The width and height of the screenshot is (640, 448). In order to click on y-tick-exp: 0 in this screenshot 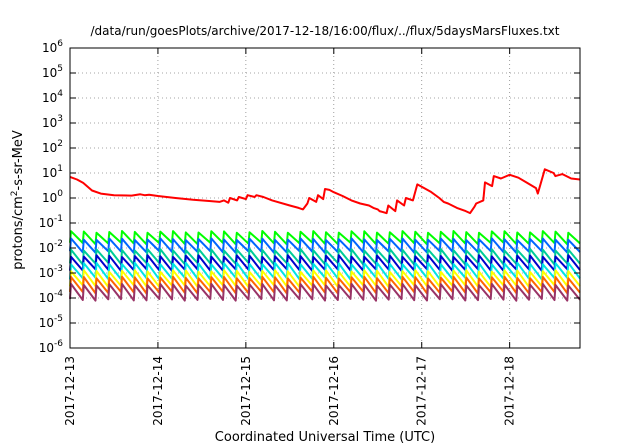, I will do `click(60, 194)`.